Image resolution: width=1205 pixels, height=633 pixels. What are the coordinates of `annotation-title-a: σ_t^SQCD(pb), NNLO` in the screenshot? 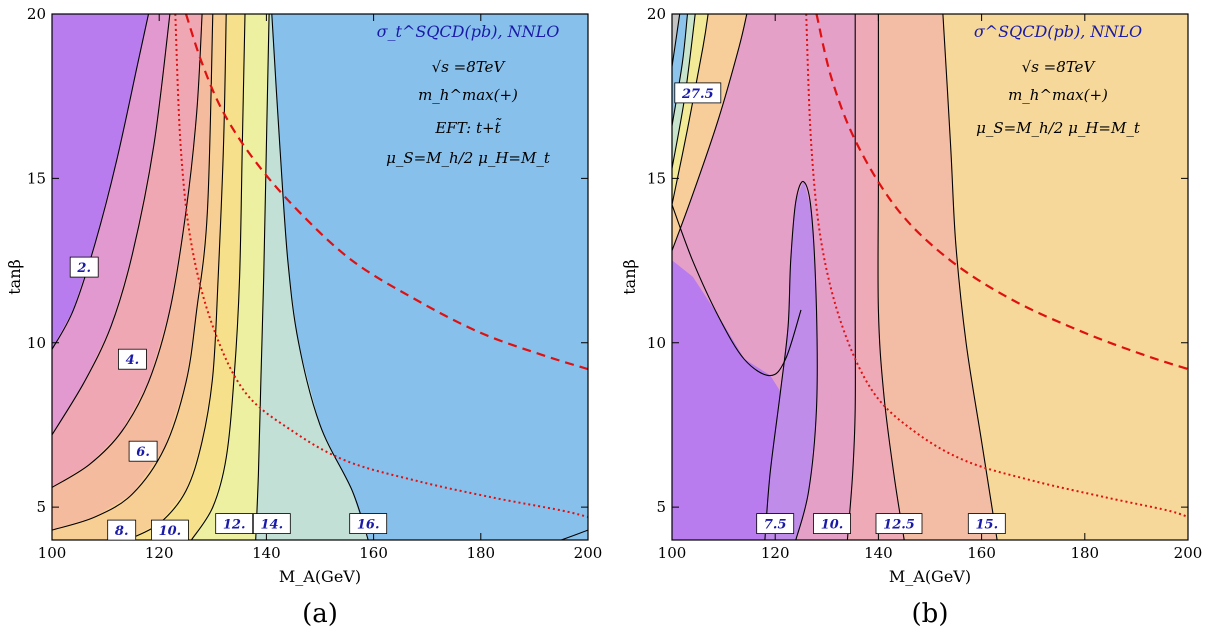 It's located at (468, 31).